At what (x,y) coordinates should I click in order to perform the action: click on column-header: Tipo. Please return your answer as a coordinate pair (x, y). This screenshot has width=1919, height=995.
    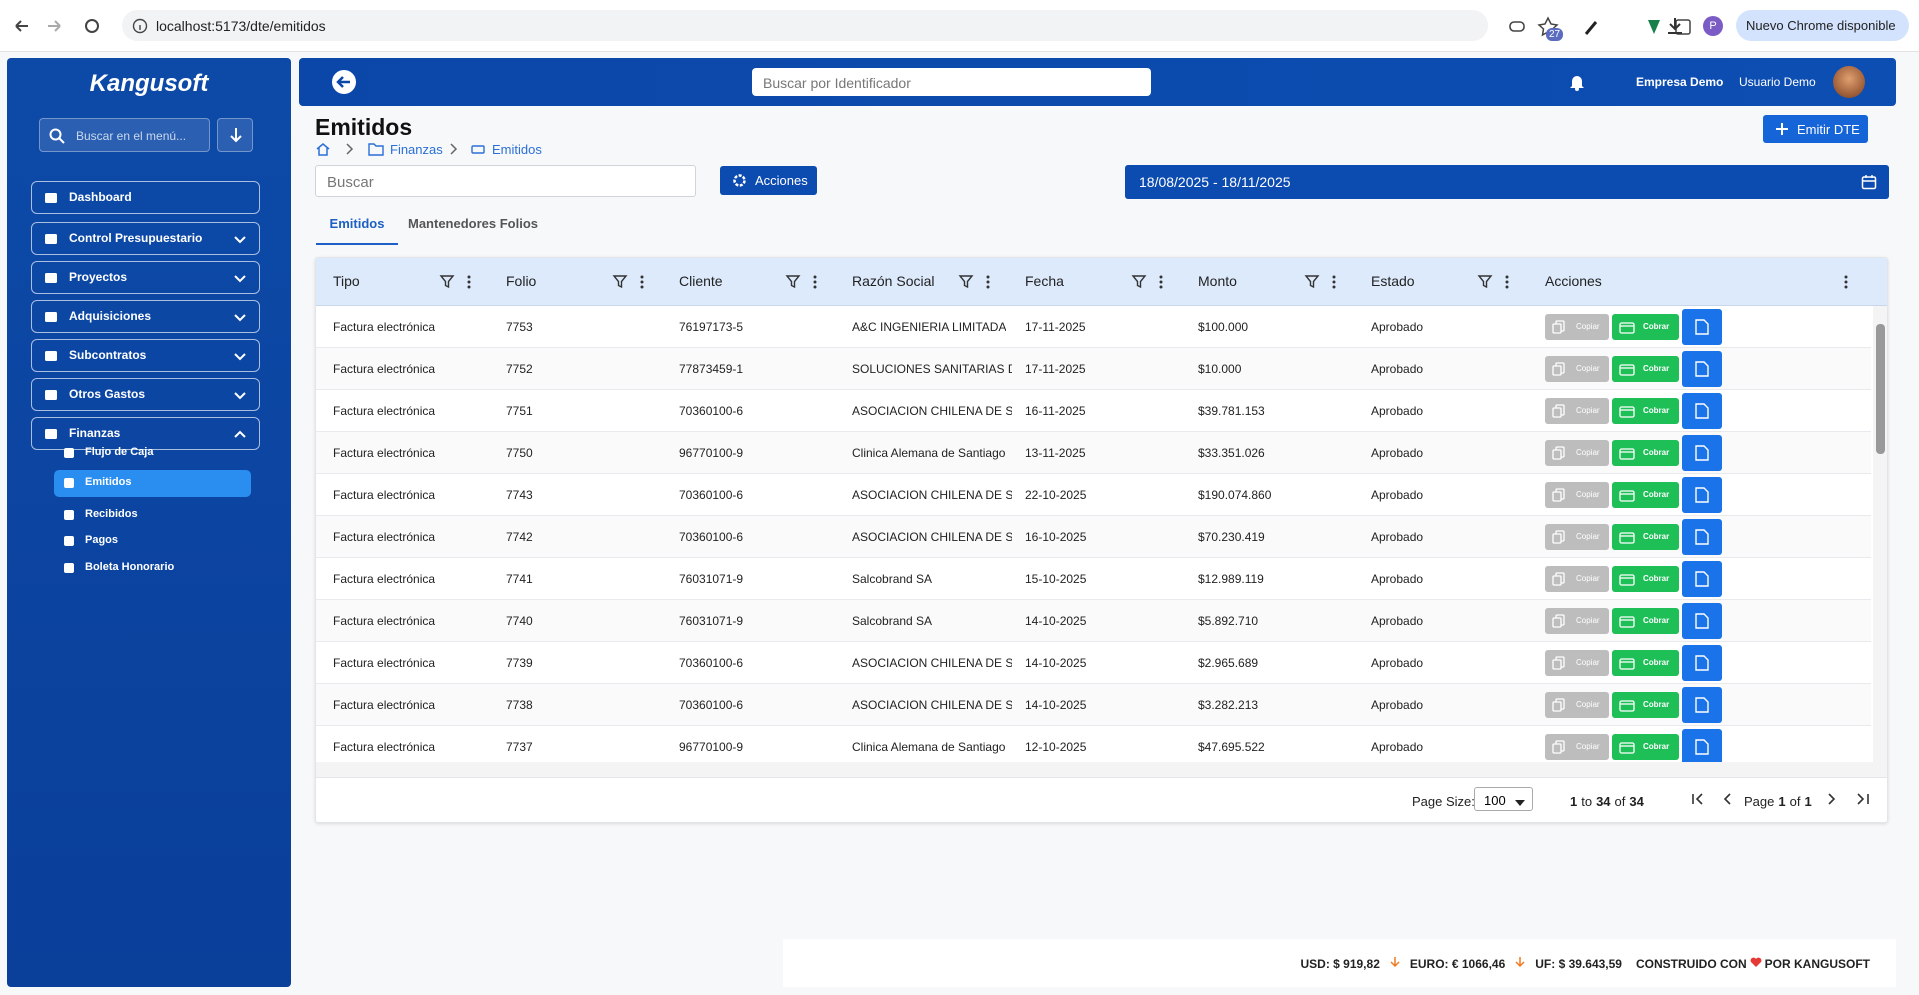
    Looking at the image, I should click on (346, 281).